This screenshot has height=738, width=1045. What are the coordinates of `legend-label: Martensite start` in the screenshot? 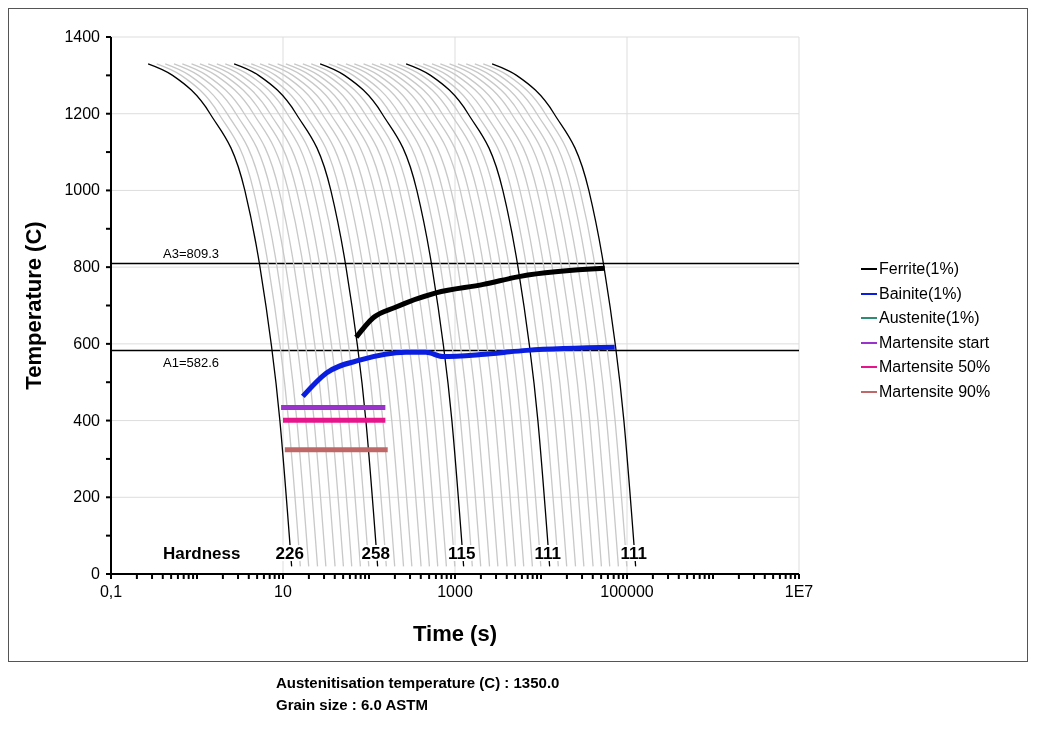 It's located at (934, 342).